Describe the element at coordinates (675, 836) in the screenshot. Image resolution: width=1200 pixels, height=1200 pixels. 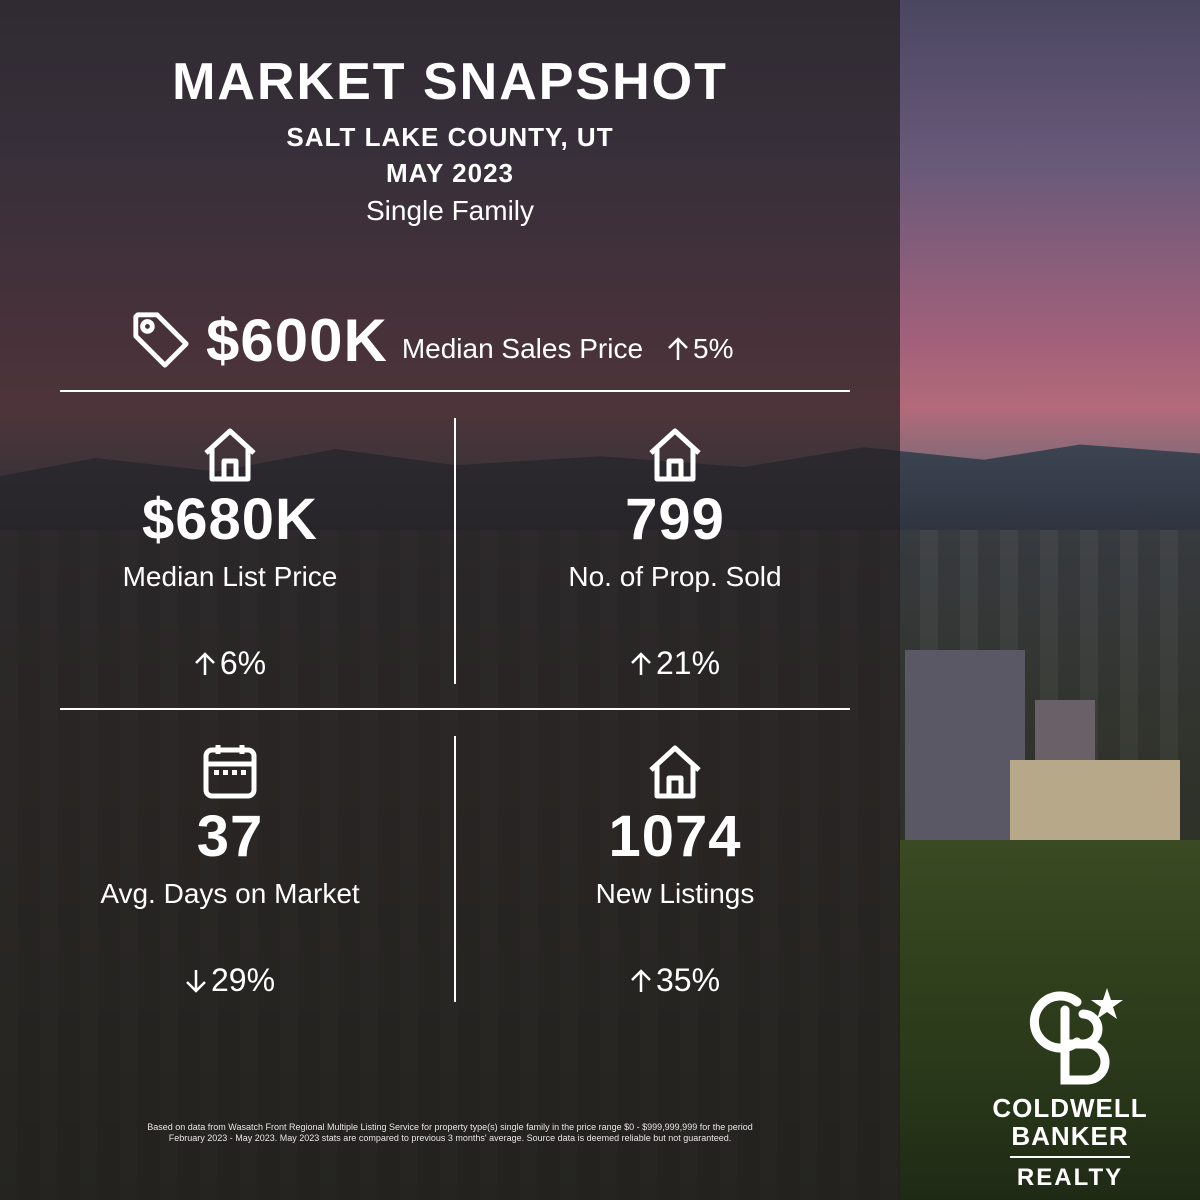
I see `stat-value: 1074` at that location.